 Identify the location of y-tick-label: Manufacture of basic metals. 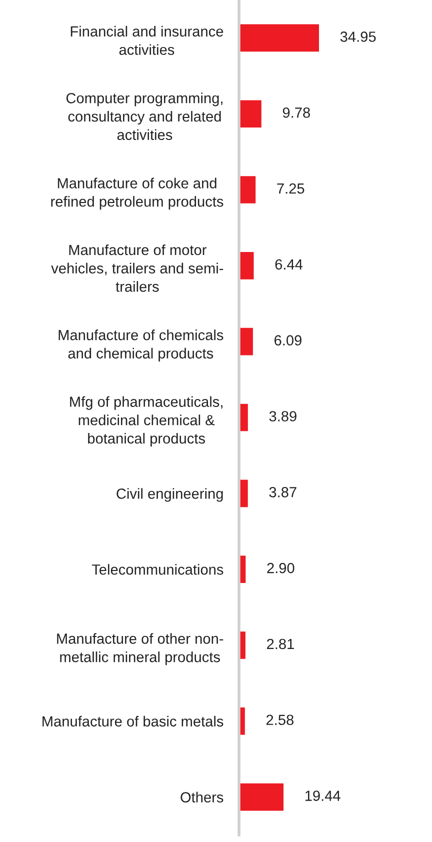
(133, 721).